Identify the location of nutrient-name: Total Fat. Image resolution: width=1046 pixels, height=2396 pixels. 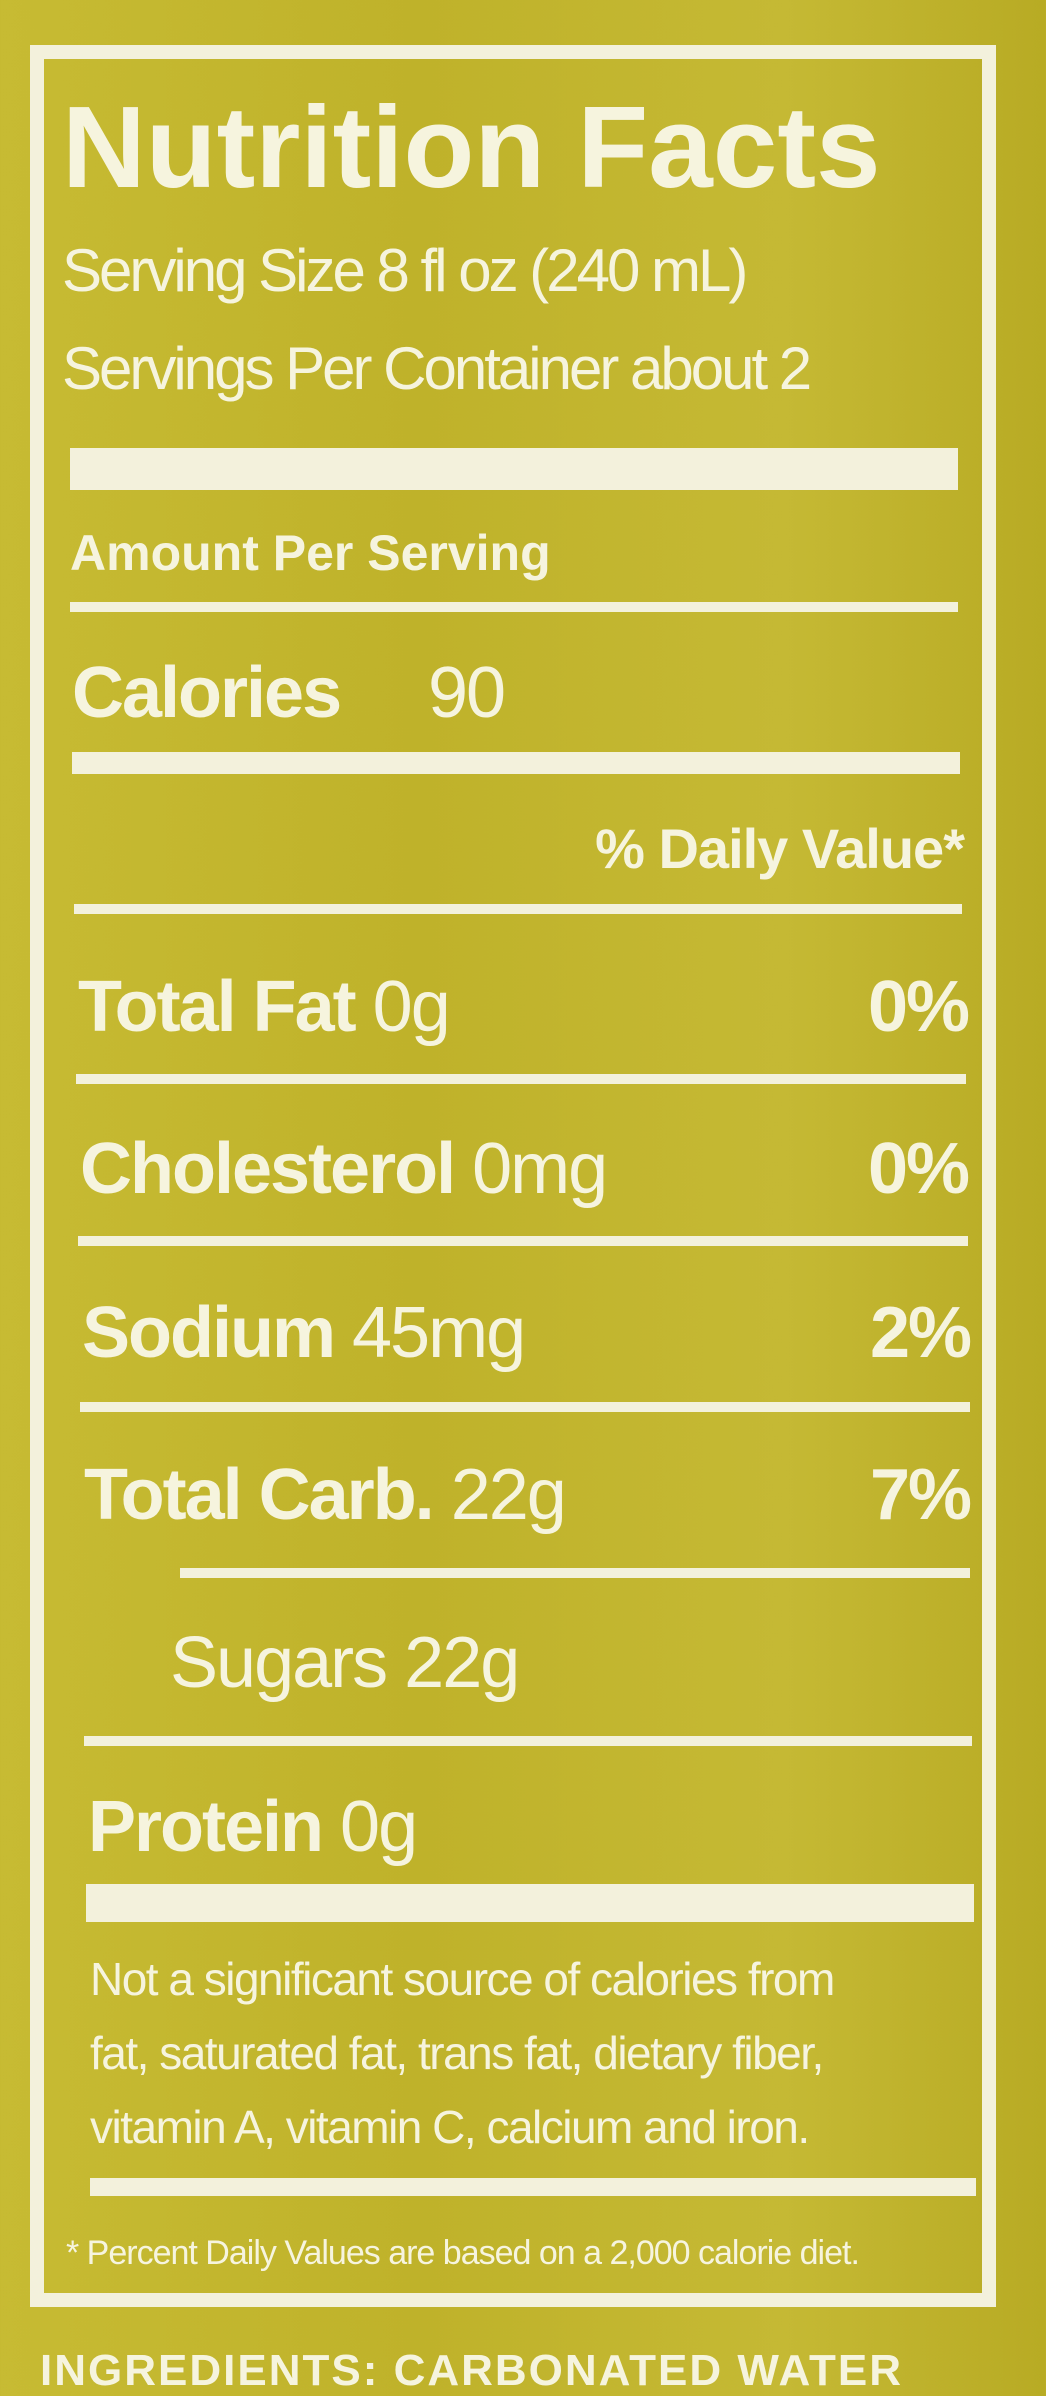
(217, 1007).